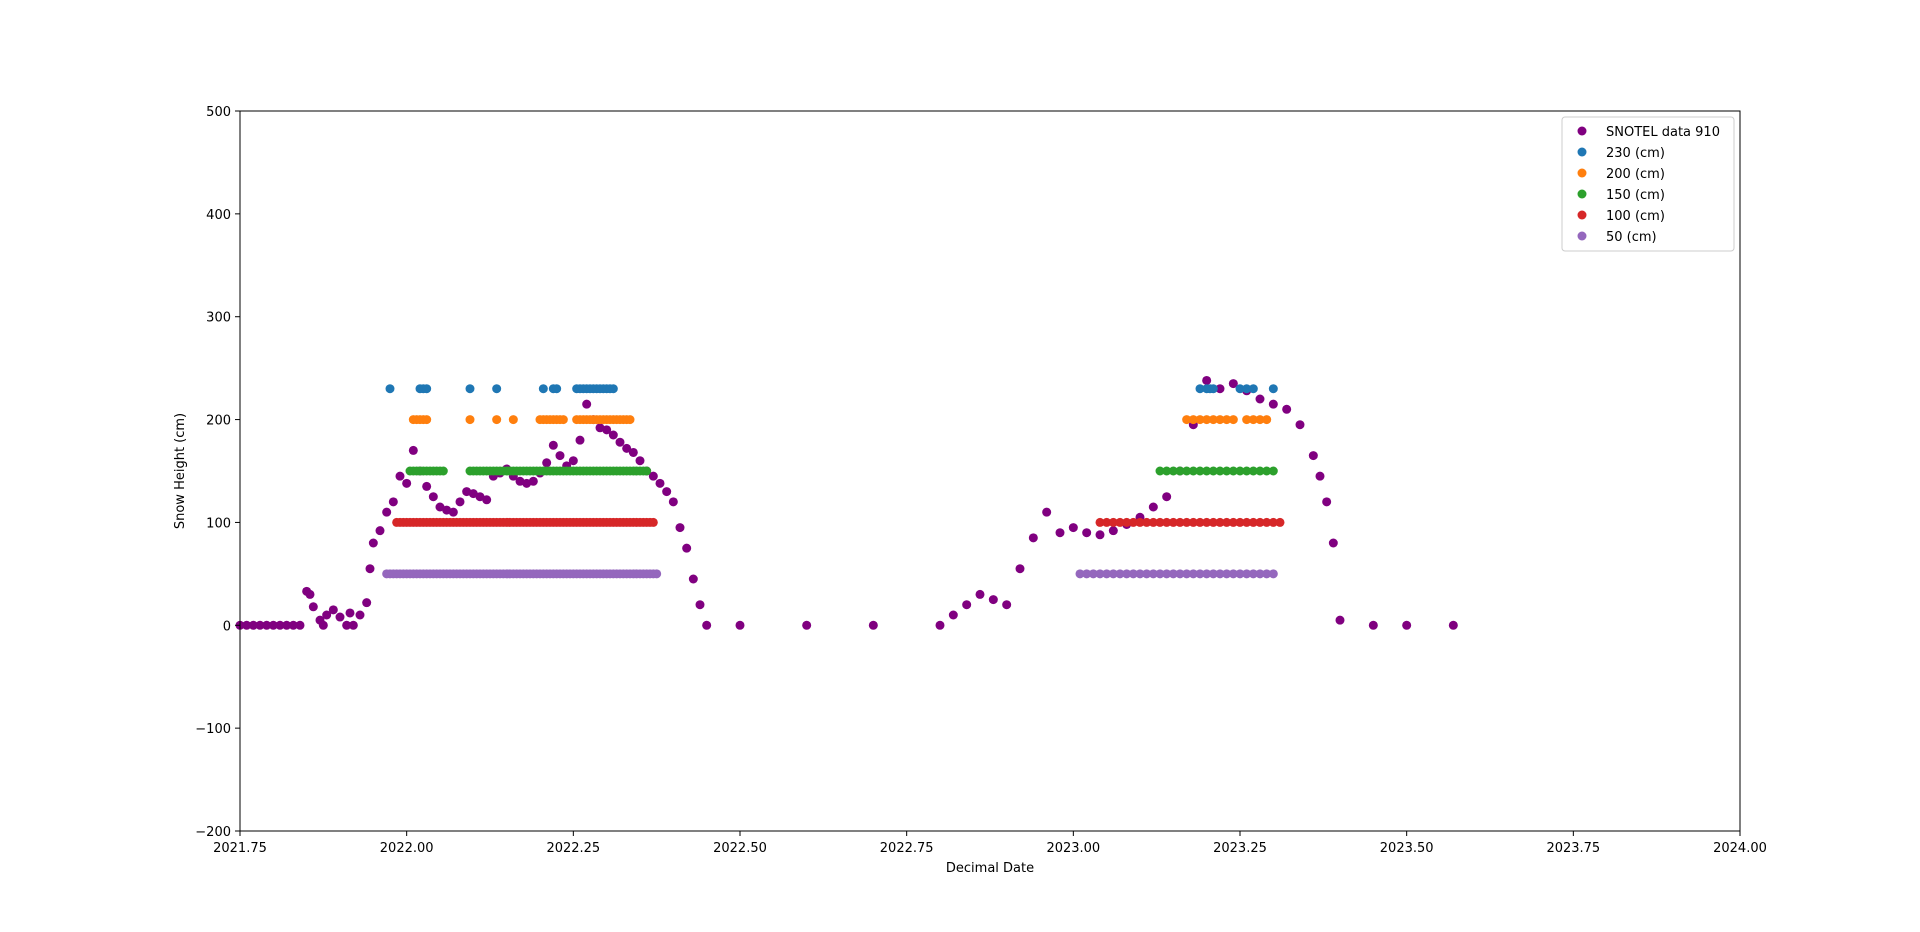 The image size is (1920, 932). Describe the element at coordinates (907, 848) in the screenshot. I see `x-tick-label: 2022.75` at that location.